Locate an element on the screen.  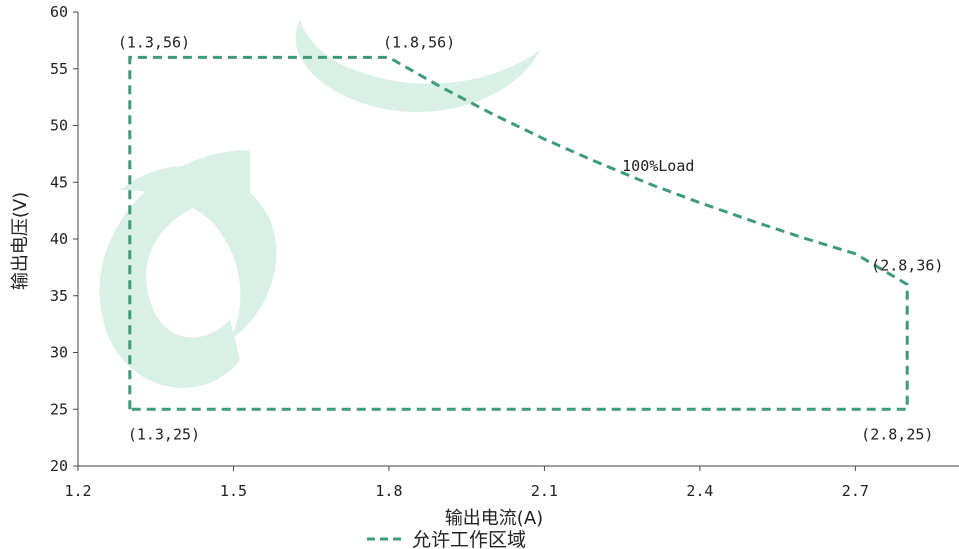
data-label: (2.8,36) is located at coordinates (907, 265).